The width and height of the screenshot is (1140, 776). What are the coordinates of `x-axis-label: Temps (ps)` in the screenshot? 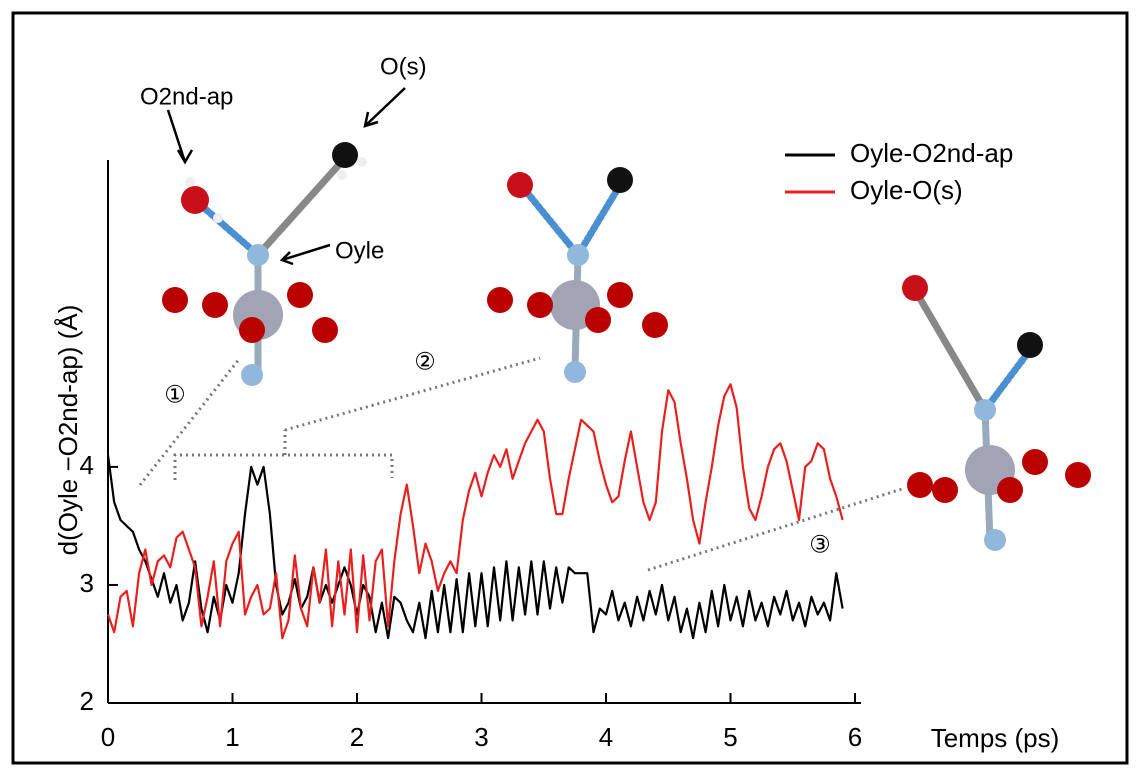 It's located at (995, 738).